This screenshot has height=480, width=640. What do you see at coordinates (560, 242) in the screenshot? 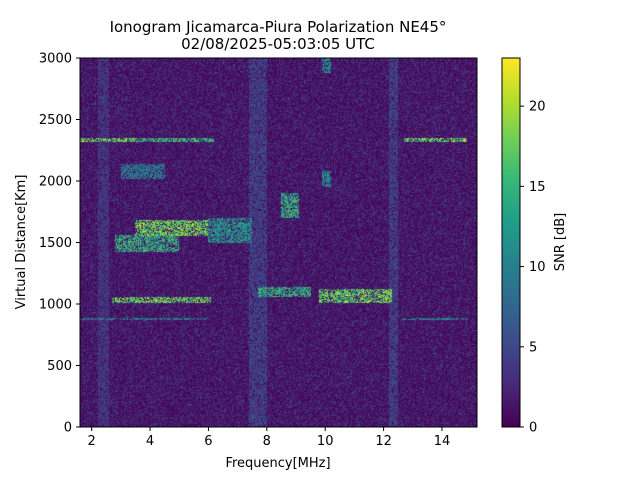
I see `colorbar-label: SNR [dB]` at bounding box center [560, 242].